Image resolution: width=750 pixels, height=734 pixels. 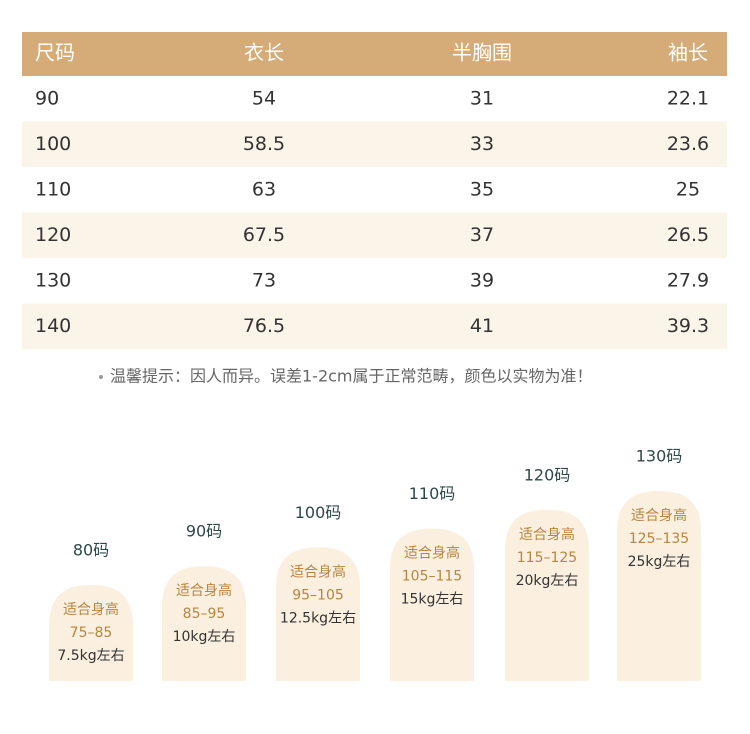 I want to click on card-weight: 10kg左右, so click(x=204, y=637).